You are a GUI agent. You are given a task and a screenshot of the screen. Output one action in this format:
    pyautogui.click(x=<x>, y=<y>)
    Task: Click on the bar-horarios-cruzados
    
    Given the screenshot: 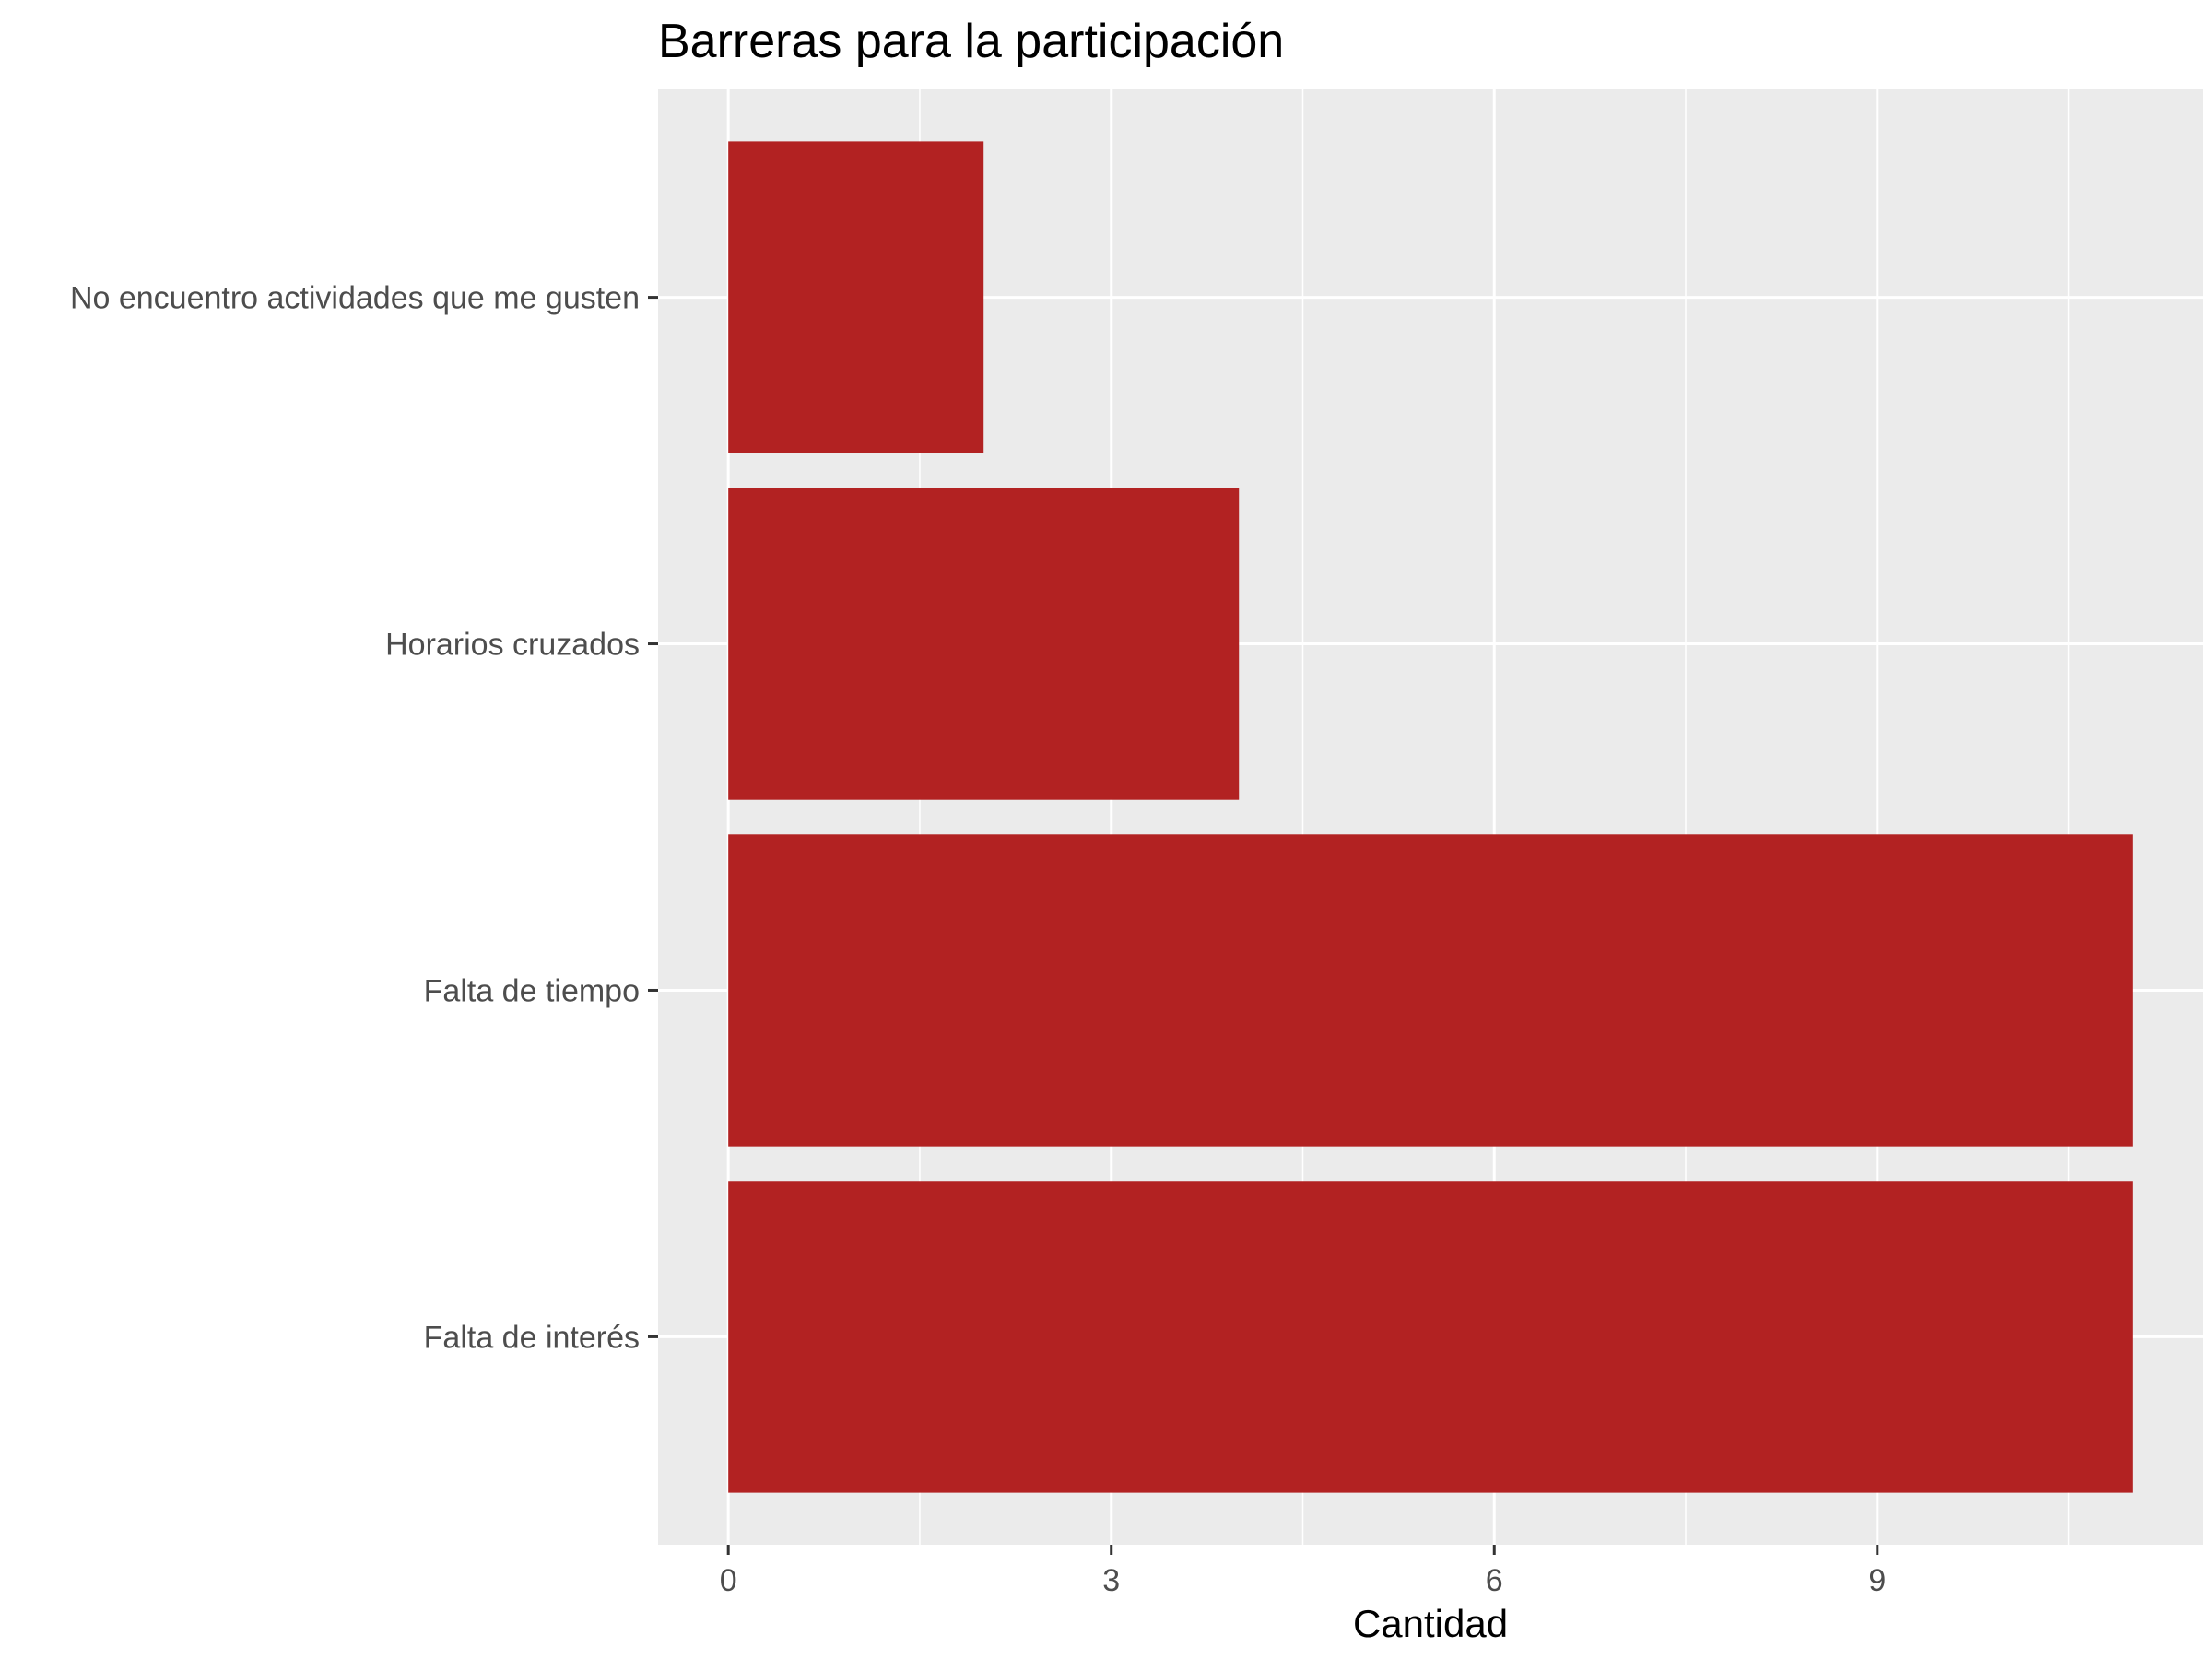 What is the action you would take?
    pyautogui.click(x=984, y=644)
    